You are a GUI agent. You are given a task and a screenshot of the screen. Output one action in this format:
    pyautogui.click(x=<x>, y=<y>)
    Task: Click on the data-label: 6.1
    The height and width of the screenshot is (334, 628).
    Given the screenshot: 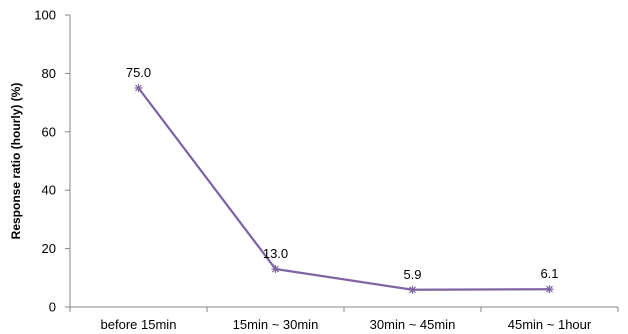 What is the action you would take?
    pyautogui.click(x=549, y=273)
    